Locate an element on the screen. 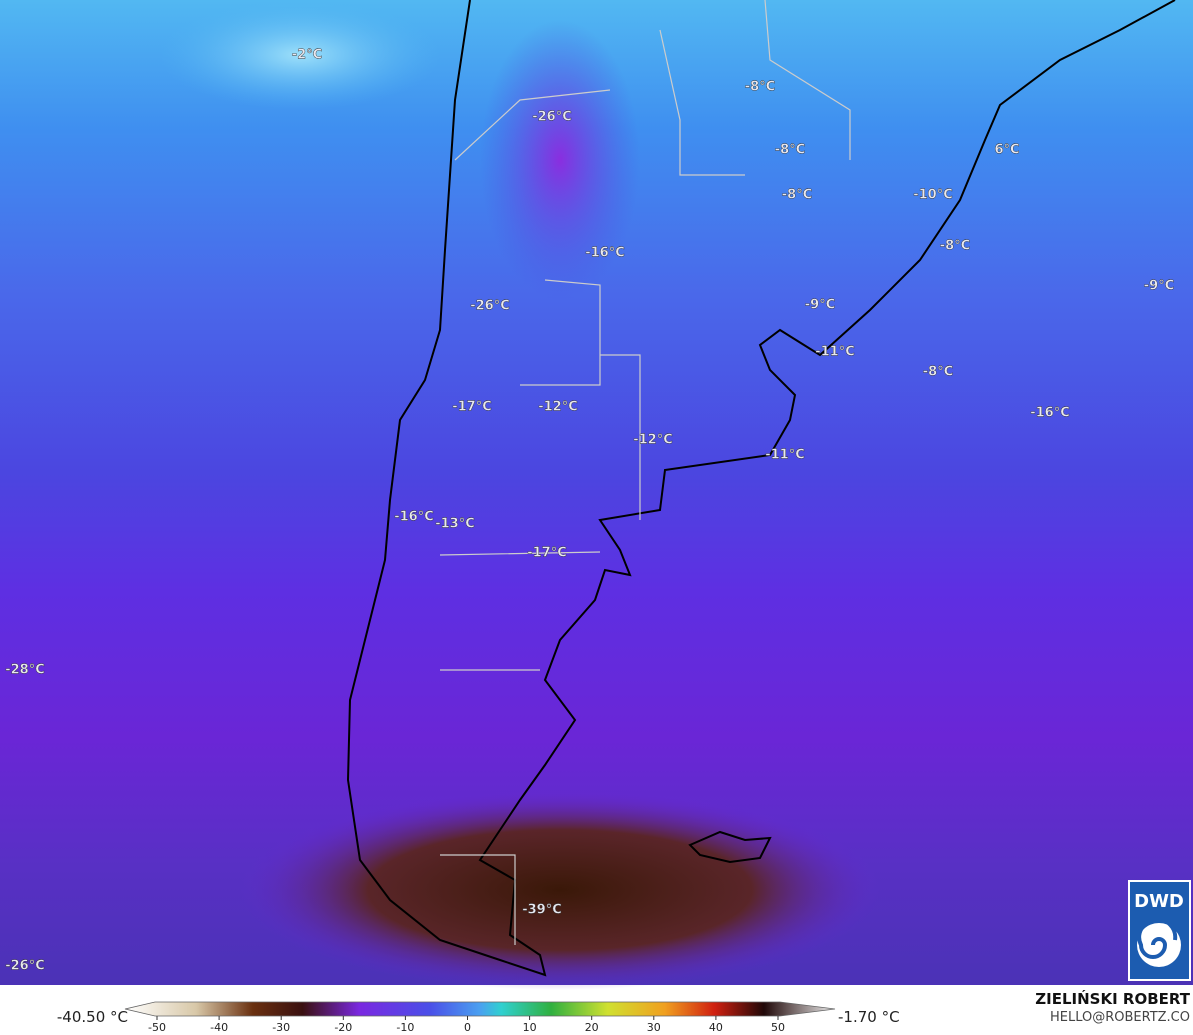 Image resolution: width=1193 pixels, height=1035 pixels. colorbar-tick-label: -50 is located at coordinates (157, 1027).